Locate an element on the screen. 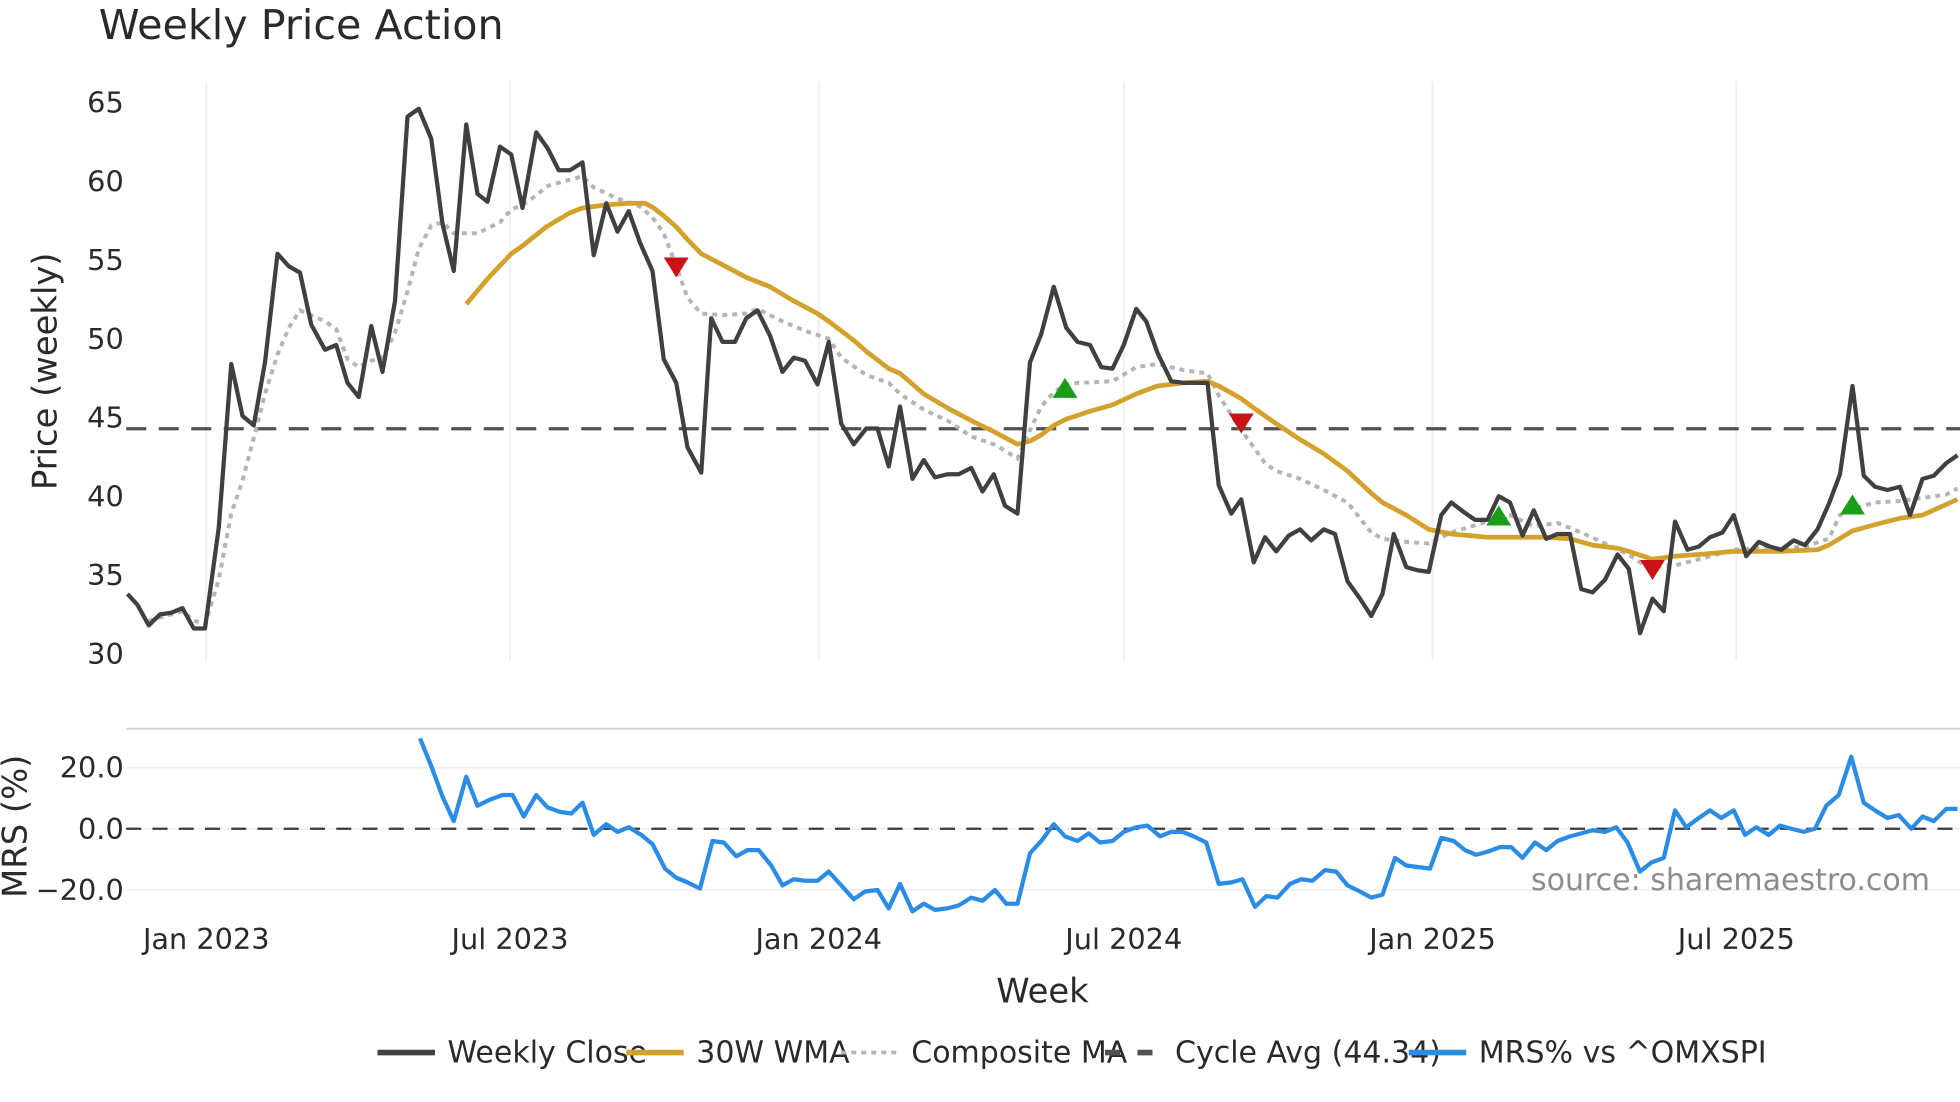 The image size is (1960, 1102). price-y-tick: 55 is located at coordinates (105, 260).